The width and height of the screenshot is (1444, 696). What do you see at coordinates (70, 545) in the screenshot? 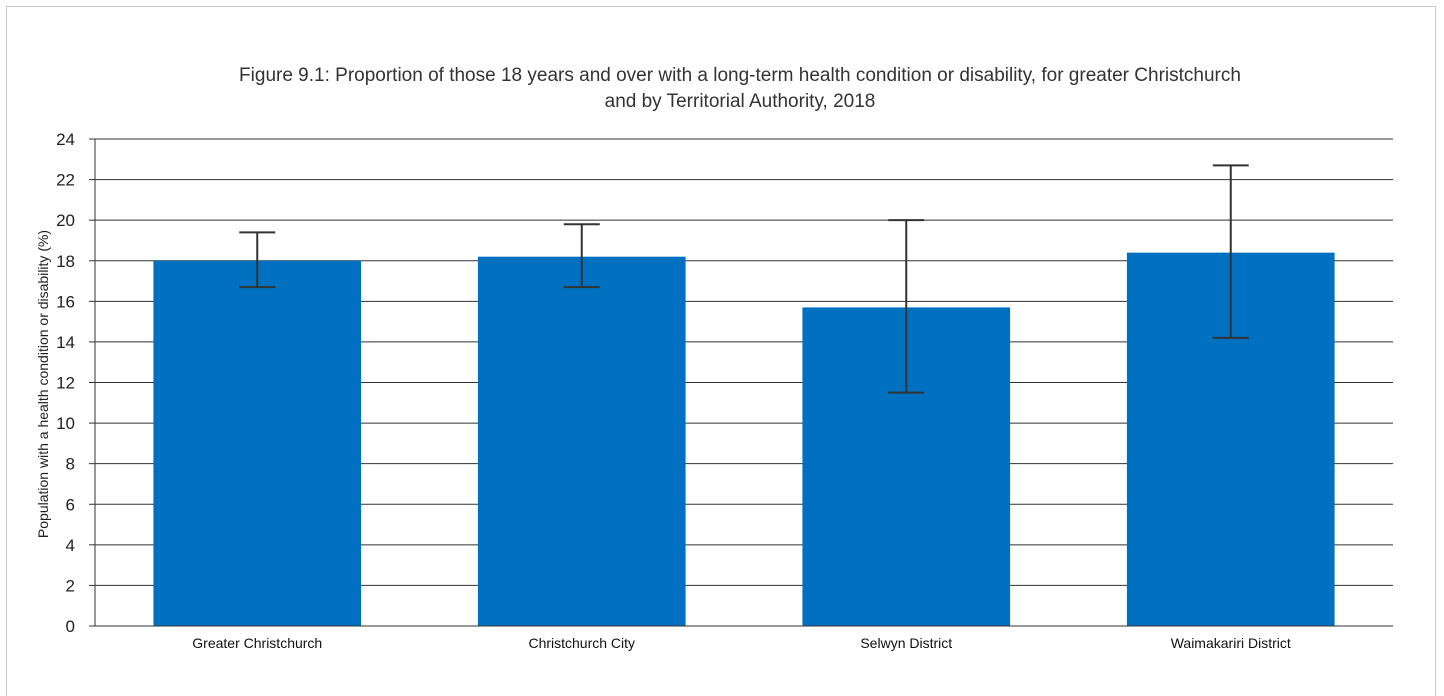
I see `y-tick-label: 4` at bounding box center [70, 545].